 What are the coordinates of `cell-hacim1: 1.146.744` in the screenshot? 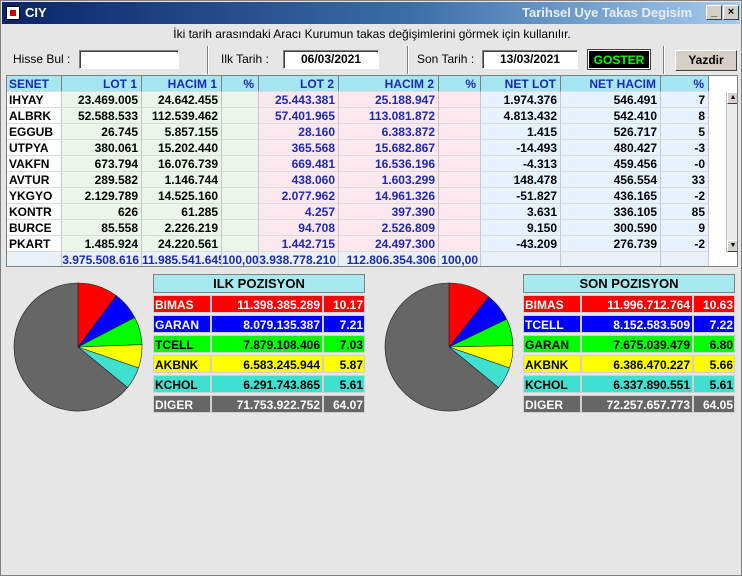 It's located at (182, 180).